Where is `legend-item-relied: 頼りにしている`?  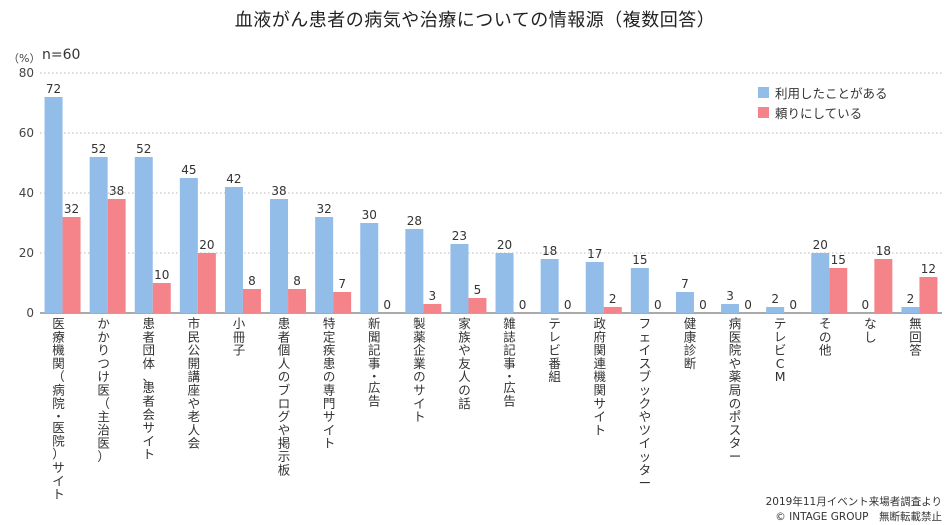 legend-item-relied: 頼りにしている is located at coordinates (823, 112).